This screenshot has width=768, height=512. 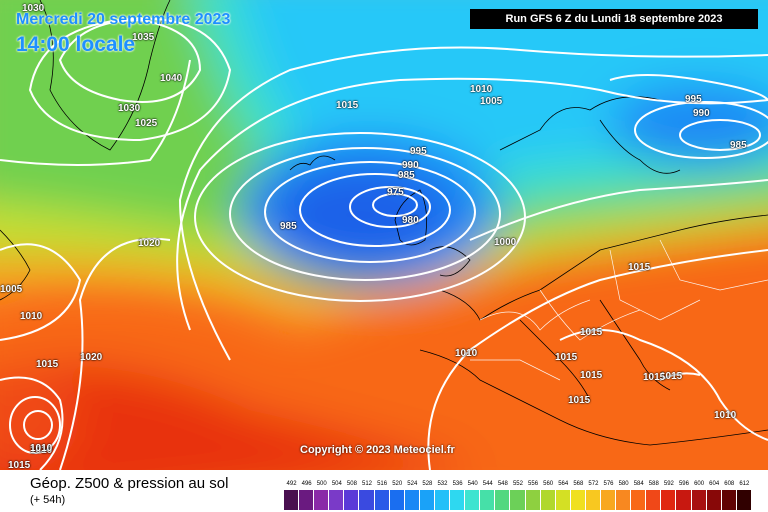 I want to click on scale-tick-label: 544, so click(x=487, y=484).